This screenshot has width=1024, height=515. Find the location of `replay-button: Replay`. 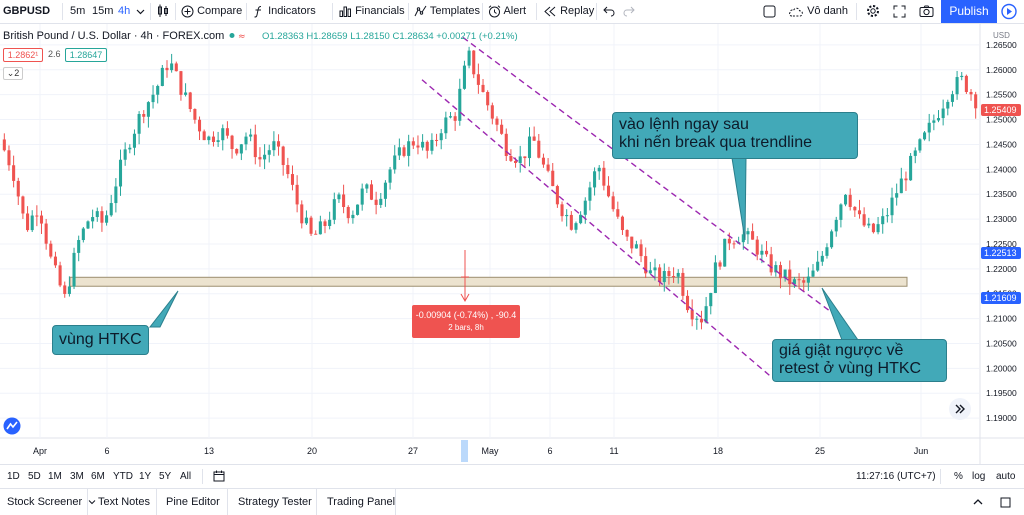

replay-button: Replay is located at coordinates (568, 11).